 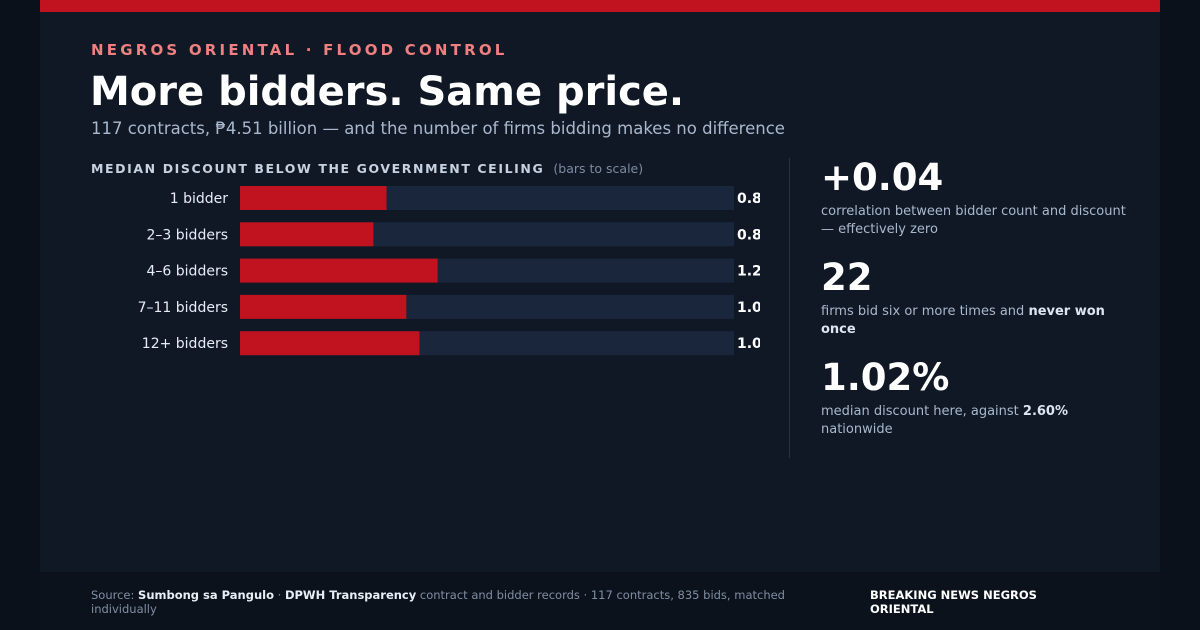 I want to click on source-name-1: Sumbong sa Pangulo, so click(x=206, y=595).